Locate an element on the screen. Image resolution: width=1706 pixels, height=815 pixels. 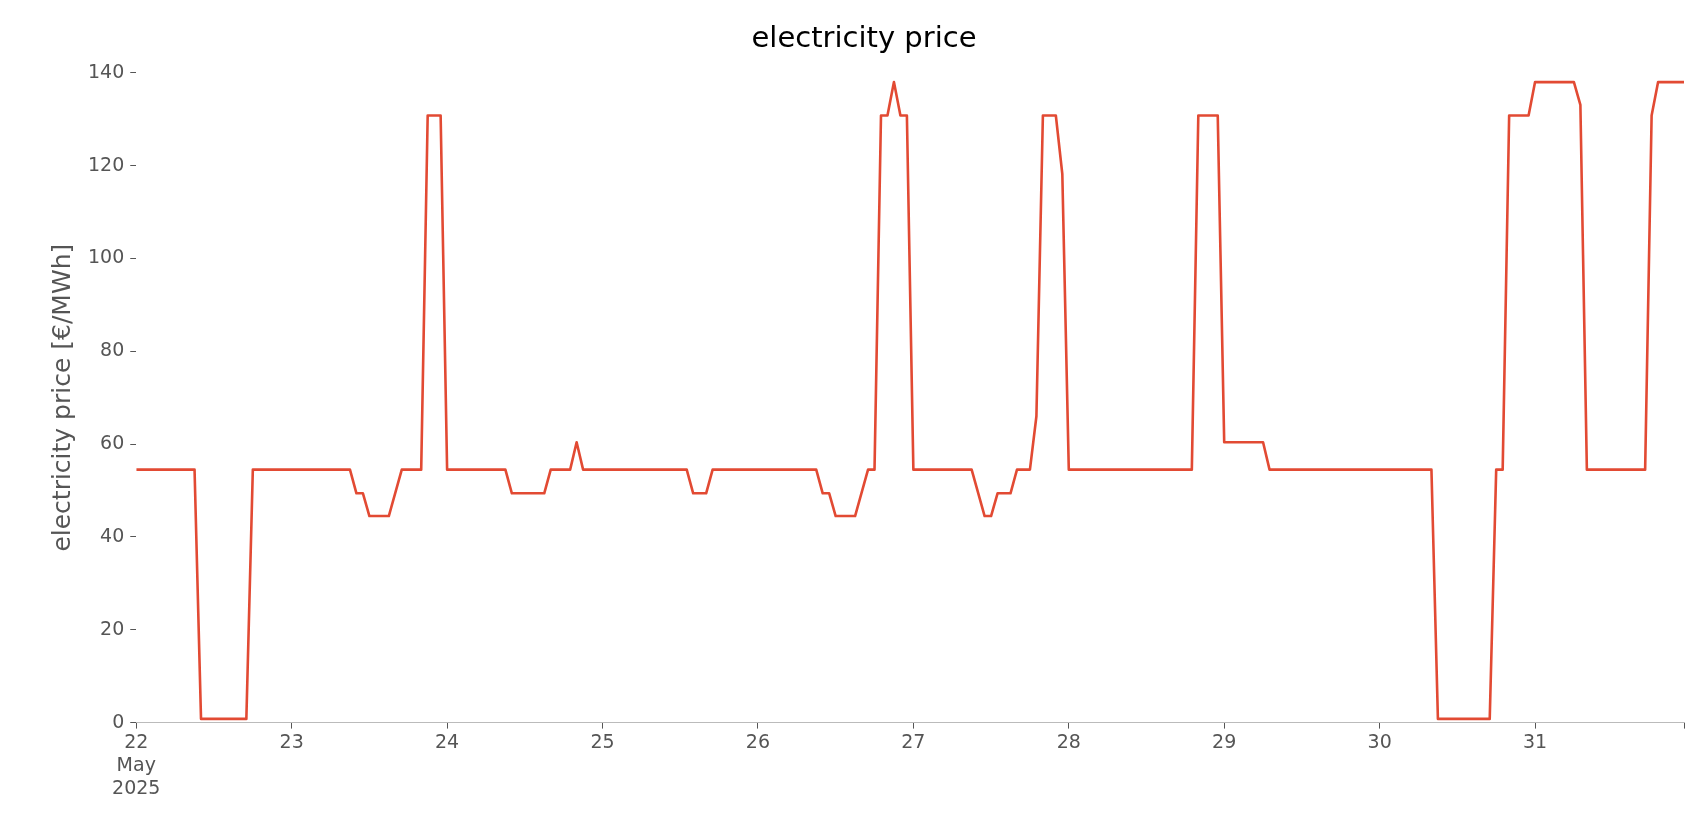
x-tick-label: 22 May 2025 is located at coordinates (136, 763).